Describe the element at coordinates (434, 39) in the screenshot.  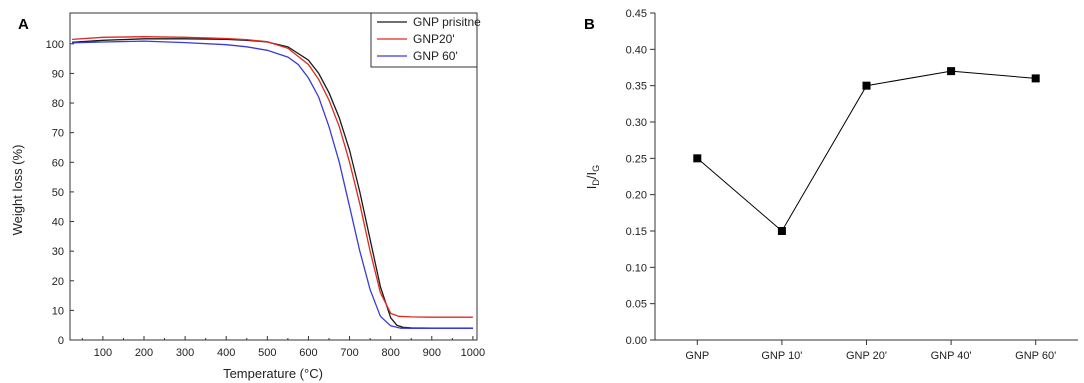
I see `legend-label-gnp-20: GNP20'` at that location.